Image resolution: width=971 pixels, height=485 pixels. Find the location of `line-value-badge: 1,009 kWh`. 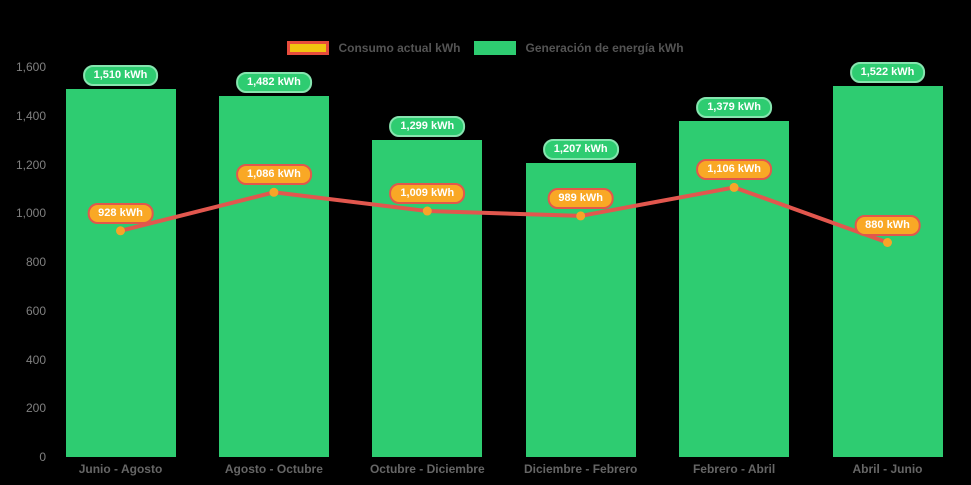

line-value-badge: 1,009 kWh is located at coordinates (427, 194).